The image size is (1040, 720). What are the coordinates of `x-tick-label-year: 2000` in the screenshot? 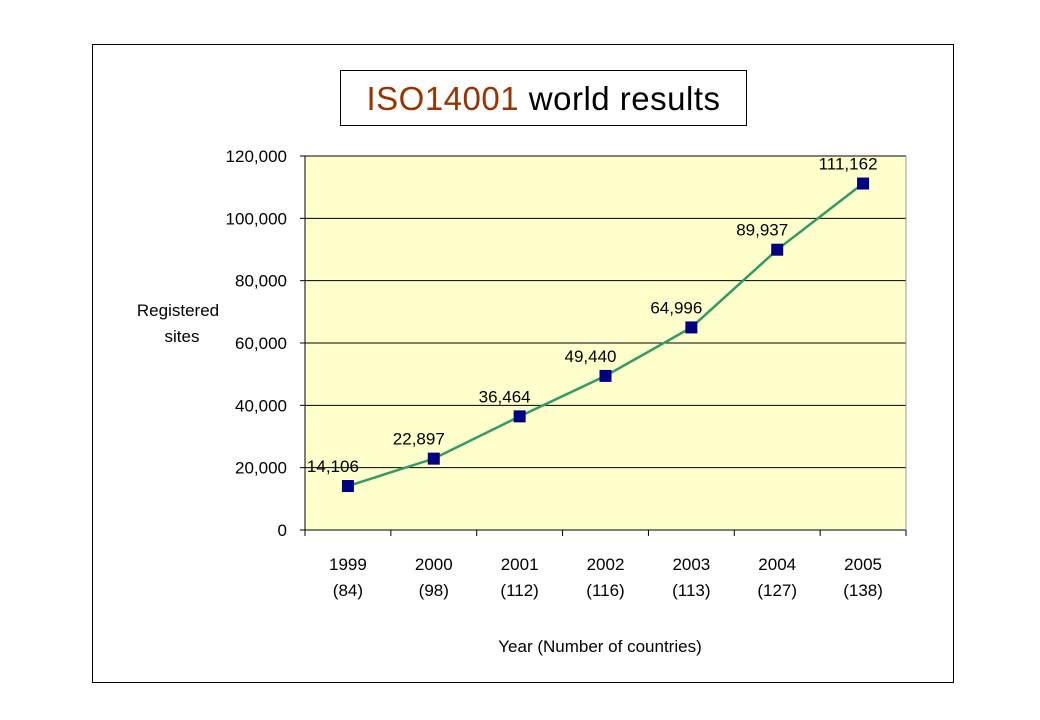 It's located at (434, 564).